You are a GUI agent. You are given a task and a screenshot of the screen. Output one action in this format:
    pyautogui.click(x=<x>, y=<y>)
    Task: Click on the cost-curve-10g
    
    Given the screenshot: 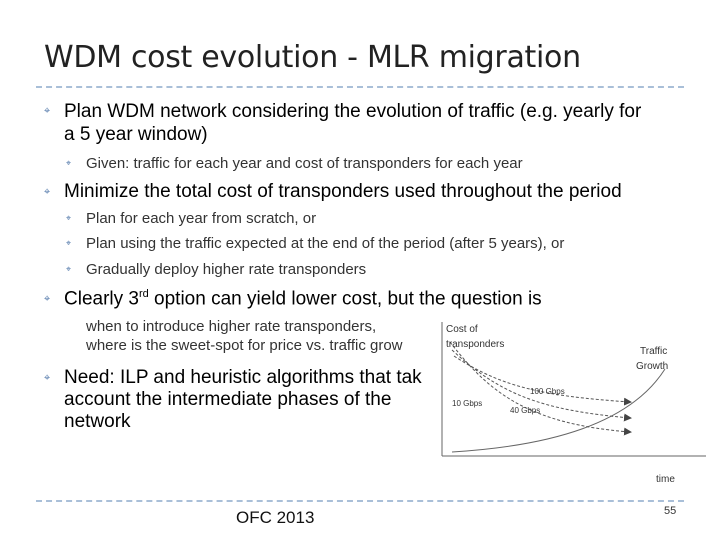 What is the action you would take?
    pyautogui.click(x=540, y=388)
    